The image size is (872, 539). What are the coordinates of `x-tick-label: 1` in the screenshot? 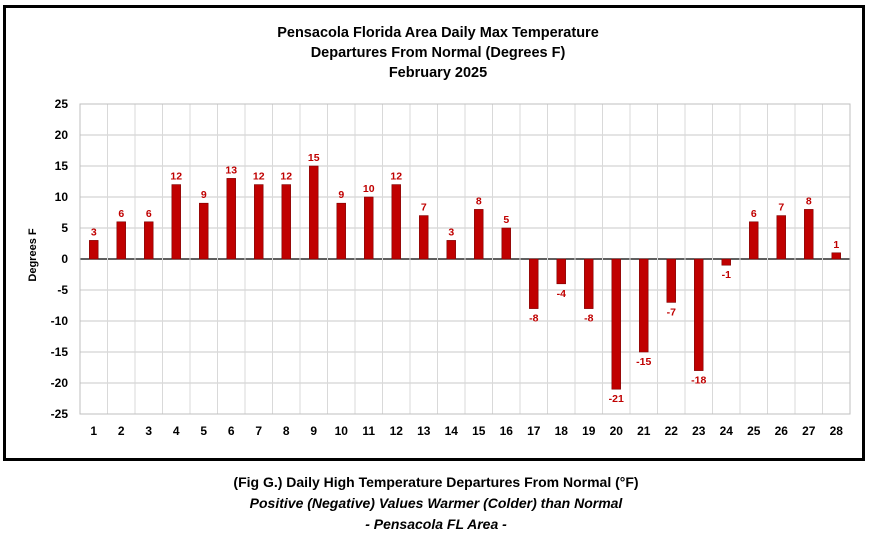 It's located at (93, 431).